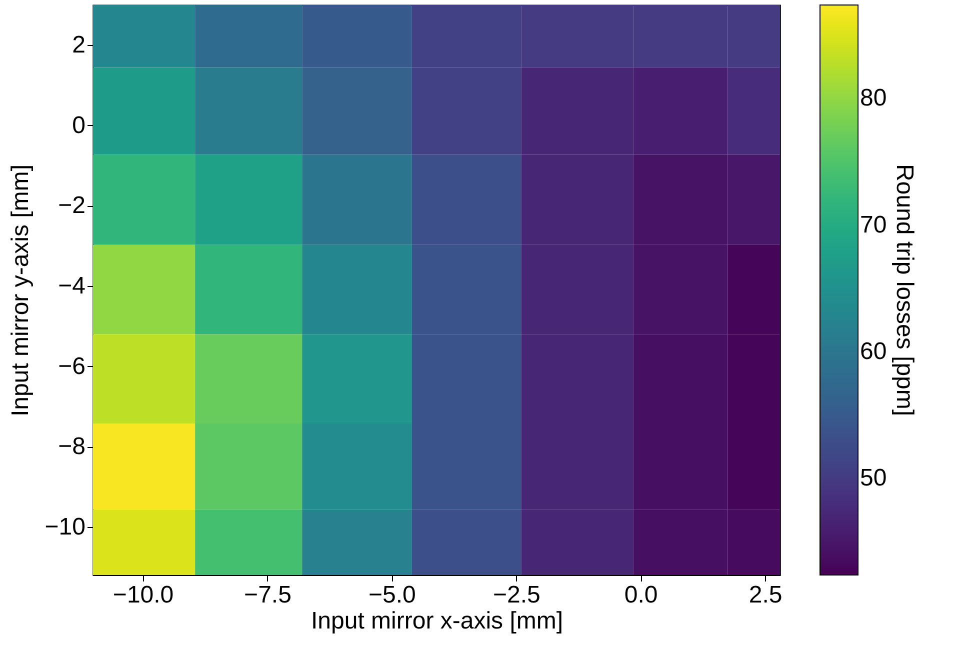  Describe the element at coordinates (904, 290) in the screenshot. I see `color-bar-title: Round trip losses [ppm]` at that location.